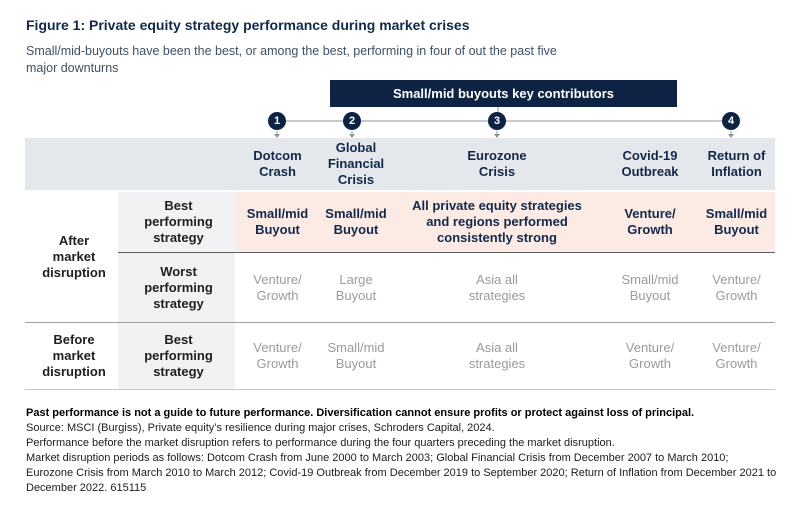  Describe the element at coordinates (356, 165) in the screenshot. I see `column-header-global-financial-crisis: Global Financial Crisis` at that location.